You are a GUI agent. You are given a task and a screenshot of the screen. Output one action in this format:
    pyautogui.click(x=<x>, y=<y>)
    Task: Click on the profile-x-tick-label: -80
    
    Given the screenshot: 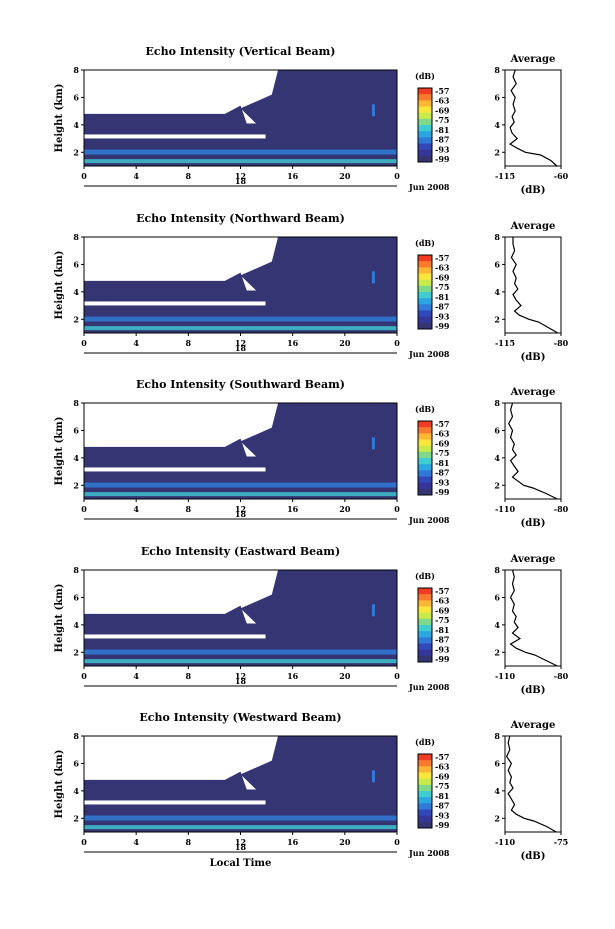 What is the action you would take?
    pyautogui.click(x=561, y=676)
    